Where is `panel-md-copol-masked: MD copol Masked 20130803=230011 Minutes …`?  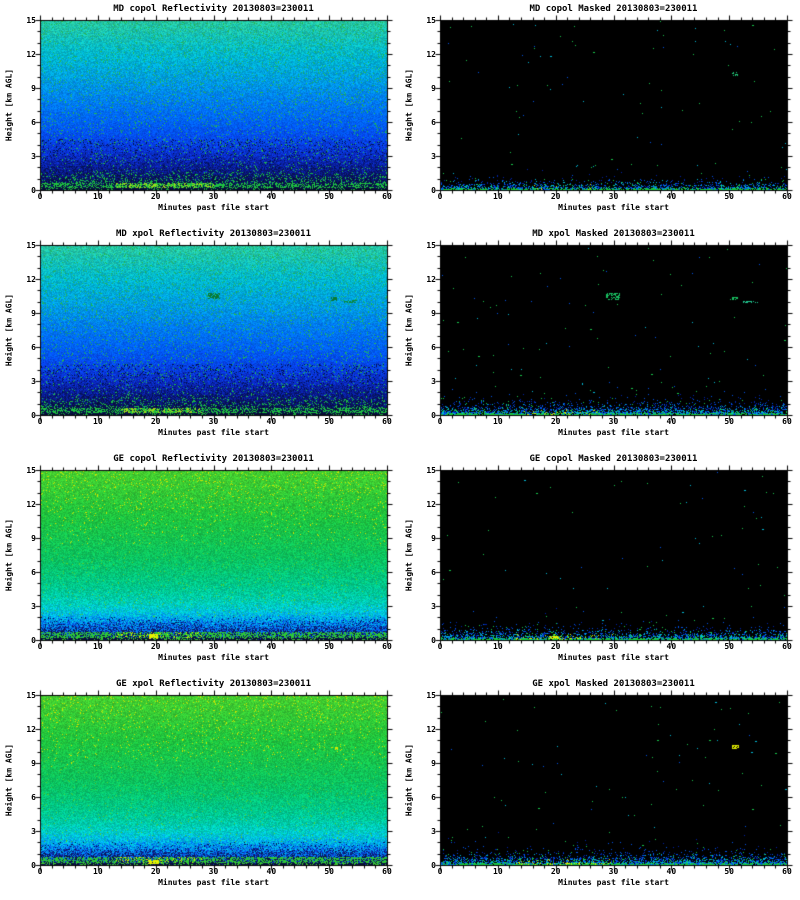 panel-md-copol-masked: MD copol Masked 20130803=230011 Minutes … is located at coordinates (600, 112).